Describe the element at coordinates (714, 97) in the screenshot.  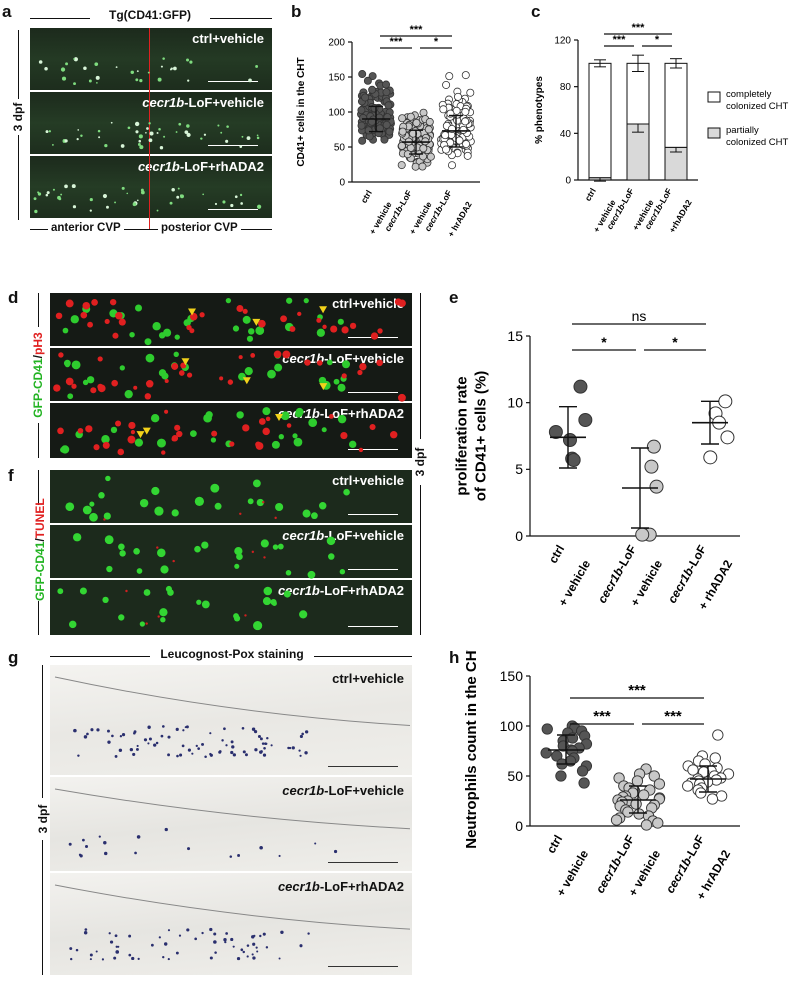
I see `chart-c-legend-swatch` at that location.